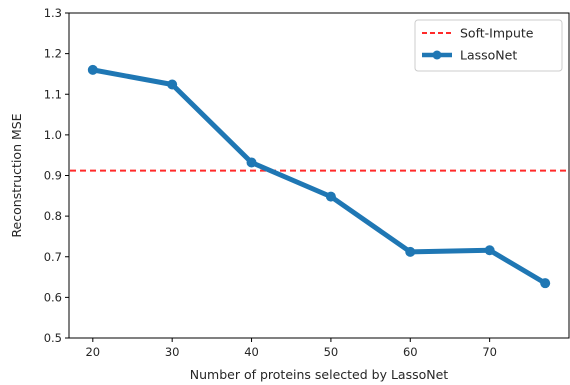 The width and height of the screenshot is (570, 385). I want to click on y-tick-label-0-6: 0.6, so click(53, 297).